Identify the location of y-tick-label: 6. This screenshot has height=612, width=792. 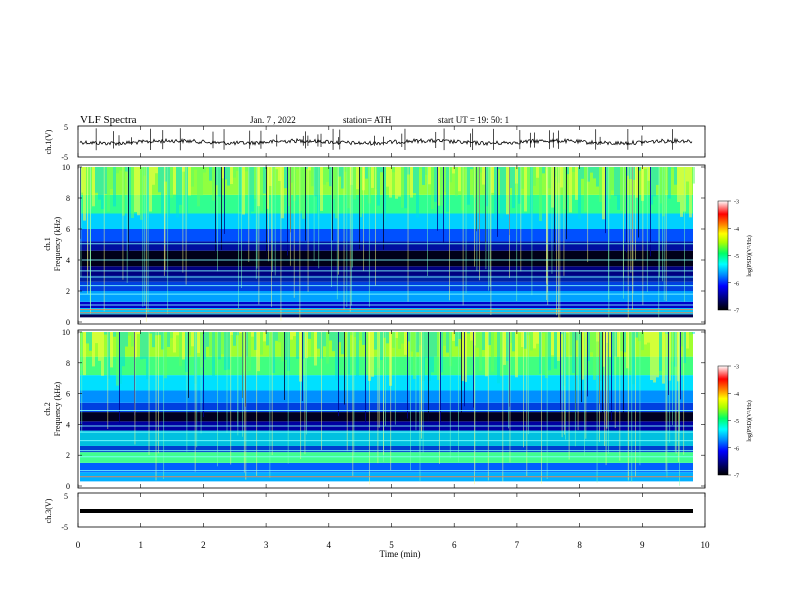
(68, 229).